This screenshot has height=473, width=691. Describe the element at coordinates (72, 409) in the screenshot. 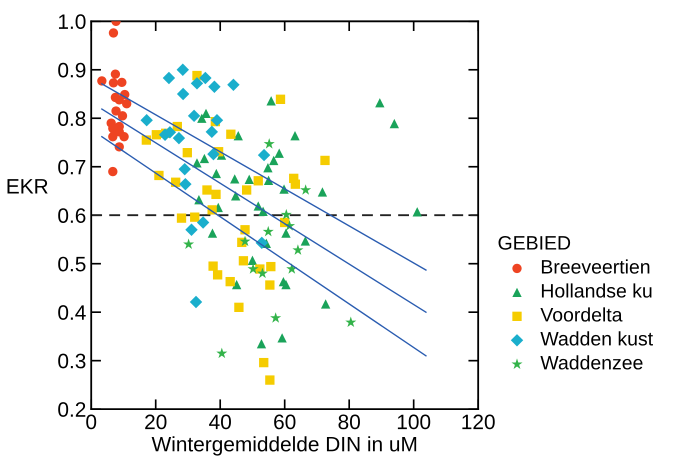

I see `y-tick-label: 0.2` at that location.